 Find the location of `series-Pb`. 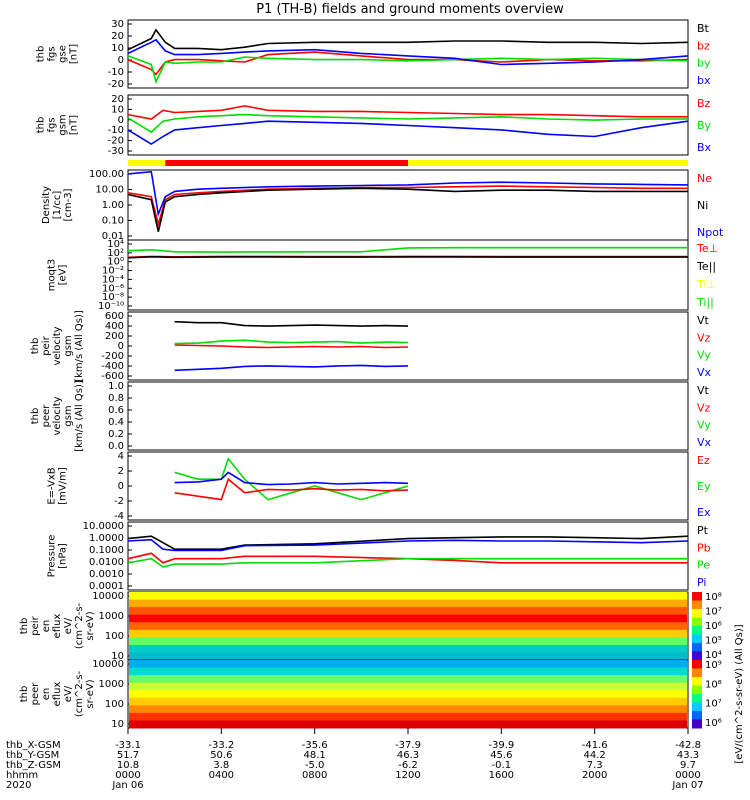

series-Pb is located at coordinates (407, 558).